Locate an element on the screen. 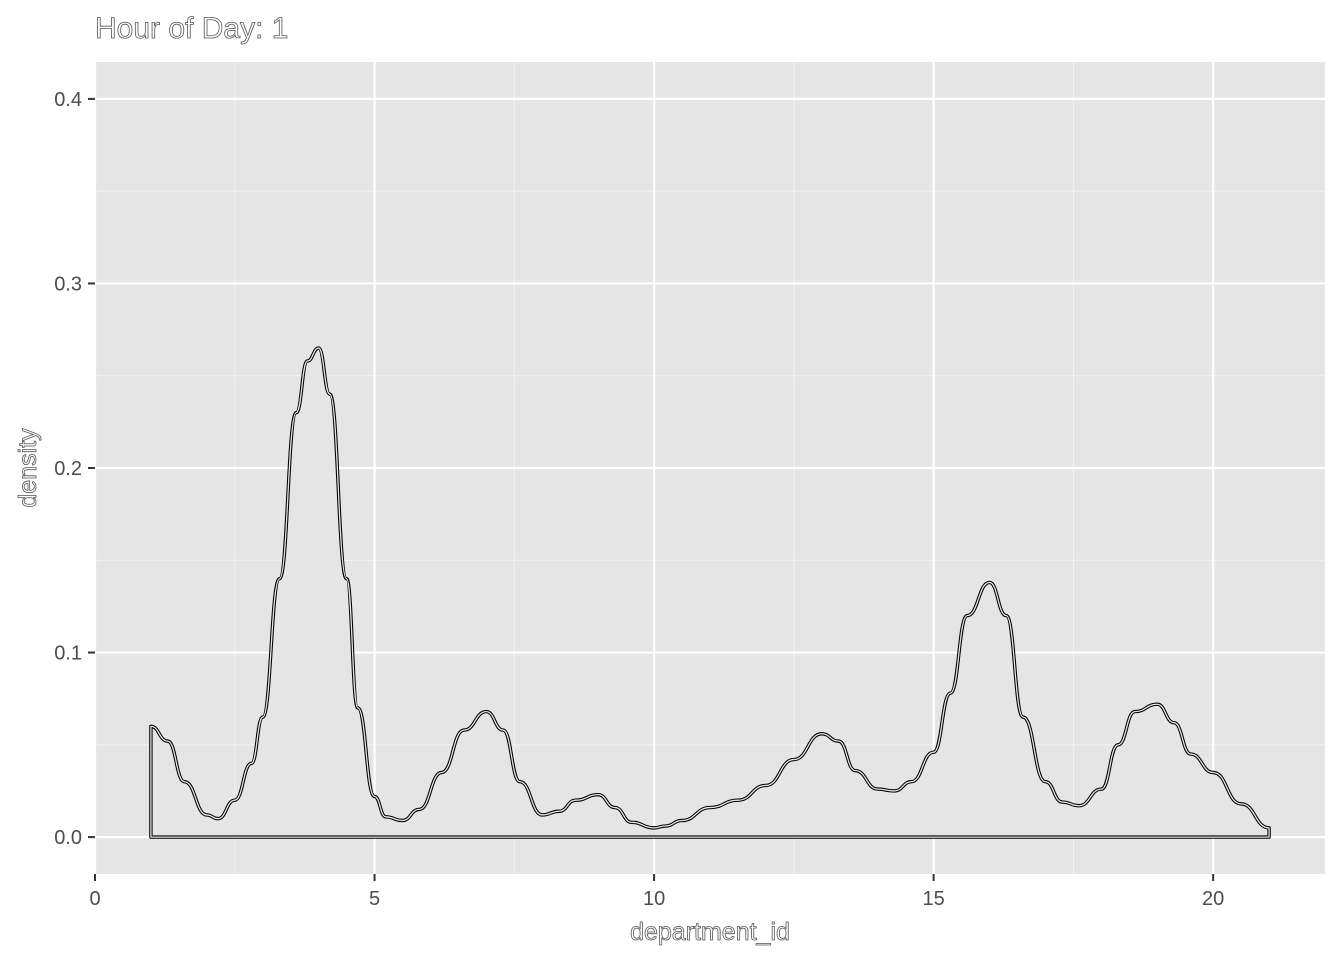  y-tick-label: 0.1 is located at coordinates (68, 654).